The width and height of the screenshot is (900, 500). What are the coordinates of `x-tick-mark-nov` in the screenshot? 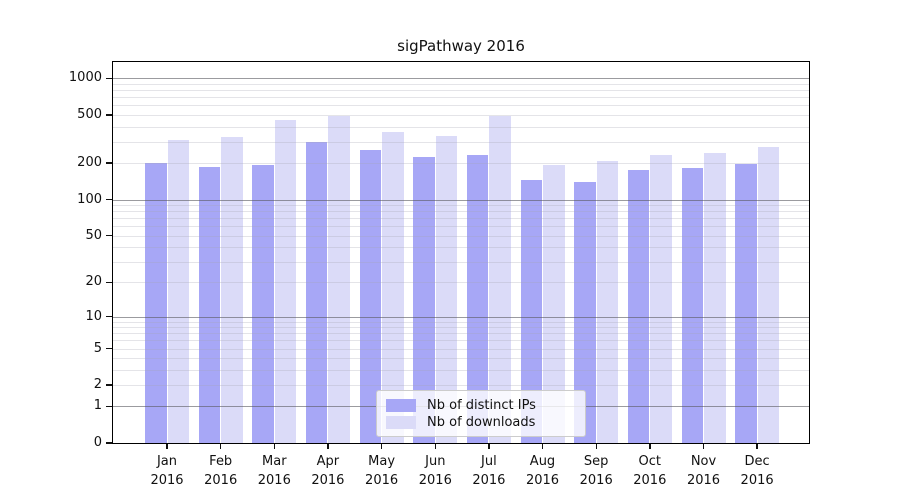 It's located at (703, 446).